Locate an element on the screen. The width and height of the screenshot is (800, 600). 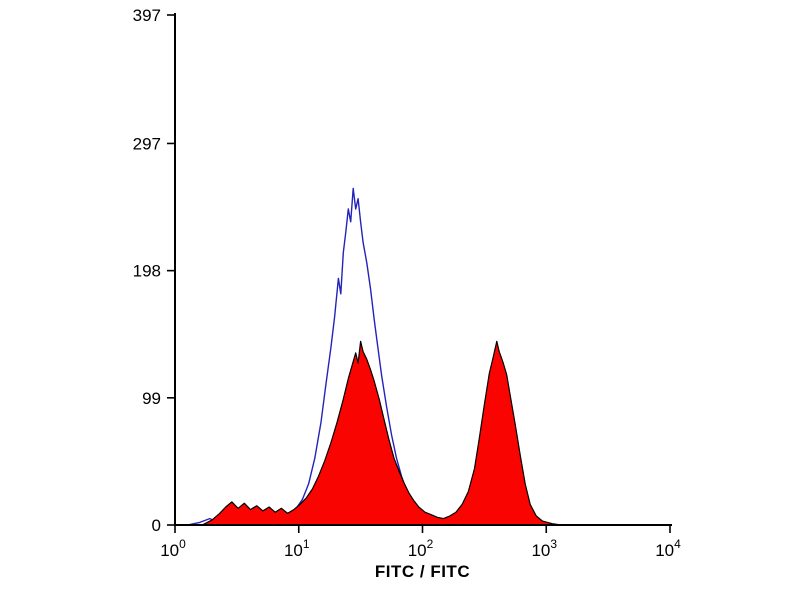
y-tick-label: 99 is located at coordinates (151, 398).